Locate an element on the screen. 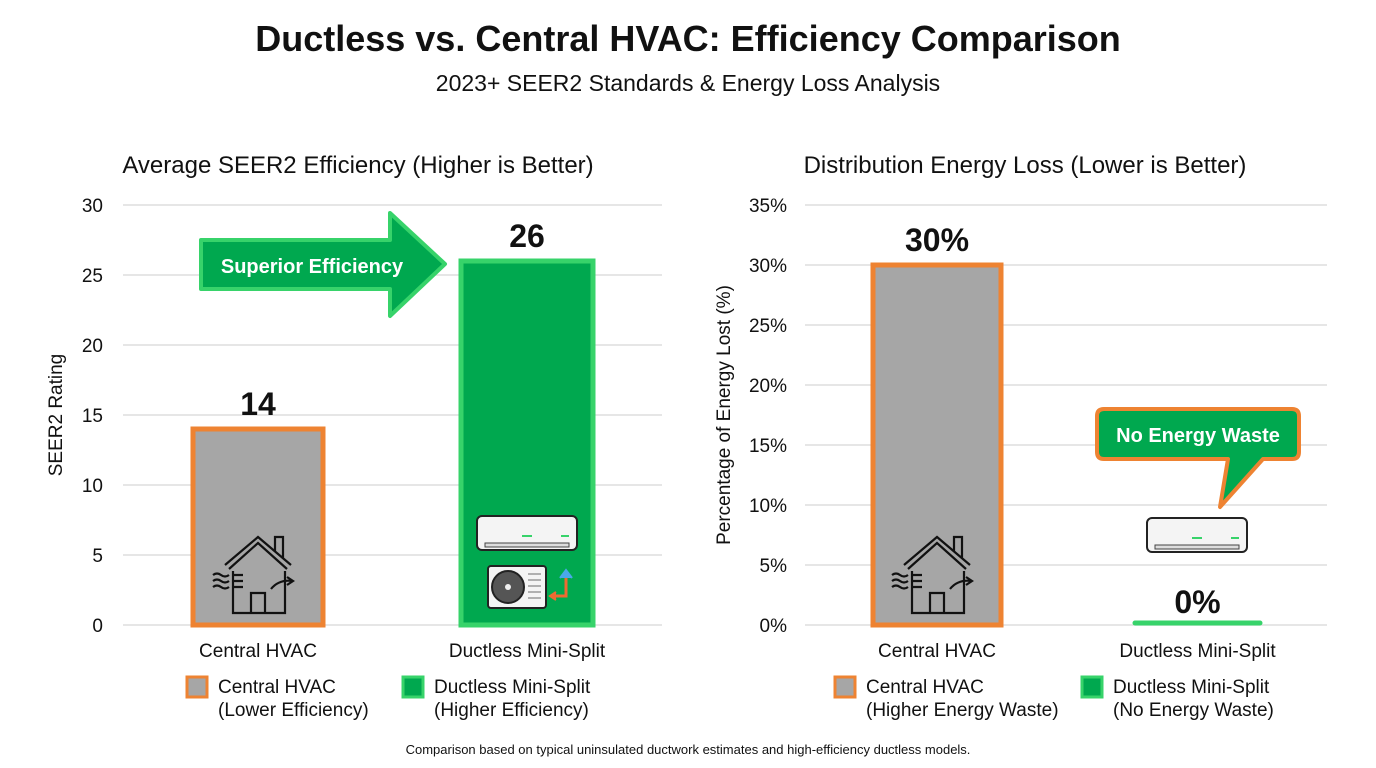  y-tick-label: 10% is located at coordinates (768, 506).